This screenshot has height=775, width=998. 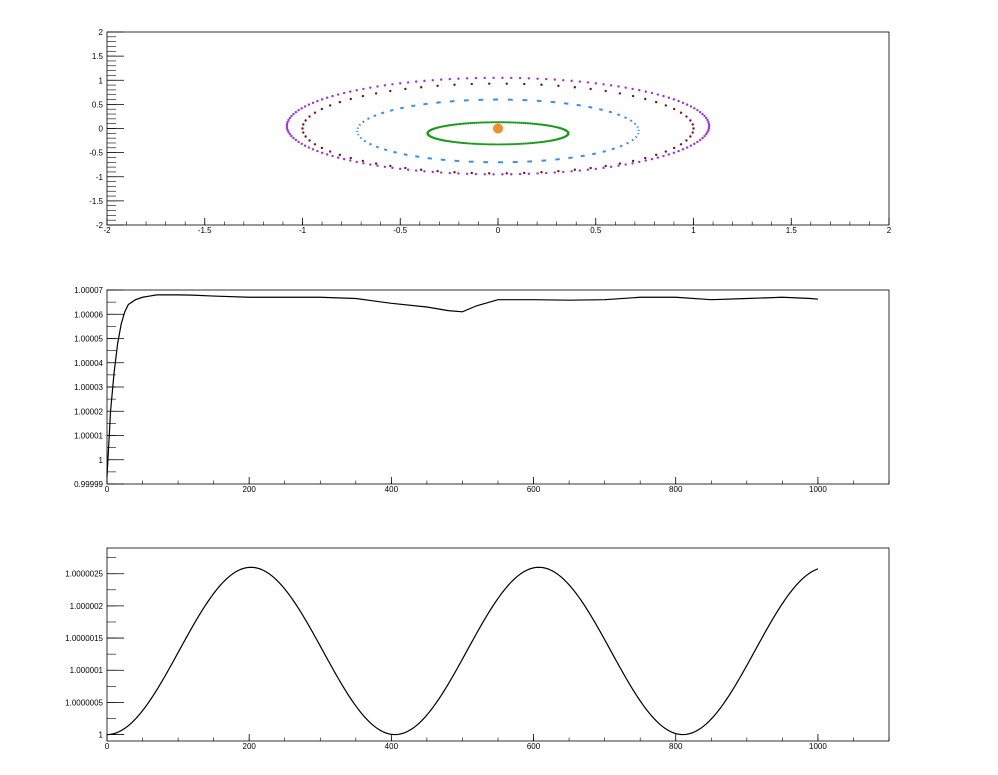 What do you see at coordinates (87, 606) in the screenshot?
I see `y-tick-label: 1.000002` at bounding box center [87, 606].